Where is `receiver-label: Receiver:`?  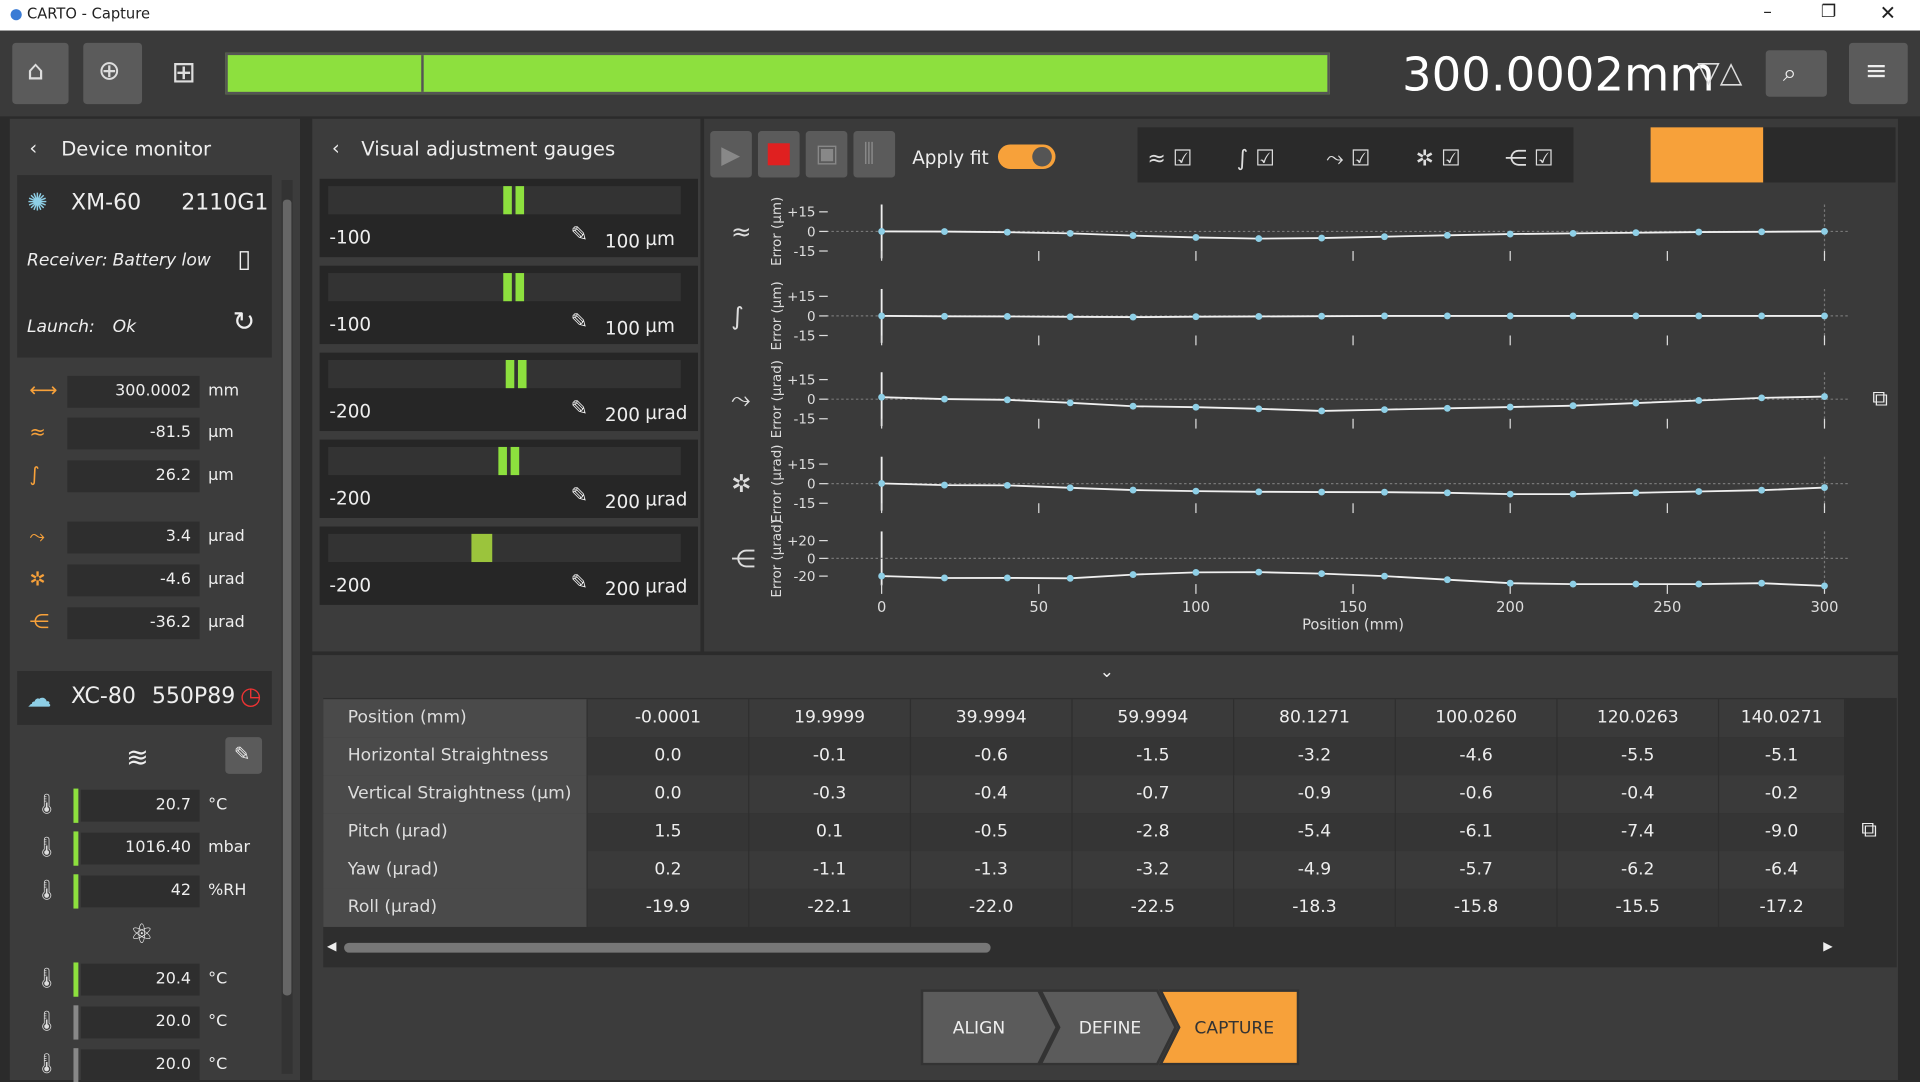 receiver-label: Receiver: is located at coordinates (67, 261).